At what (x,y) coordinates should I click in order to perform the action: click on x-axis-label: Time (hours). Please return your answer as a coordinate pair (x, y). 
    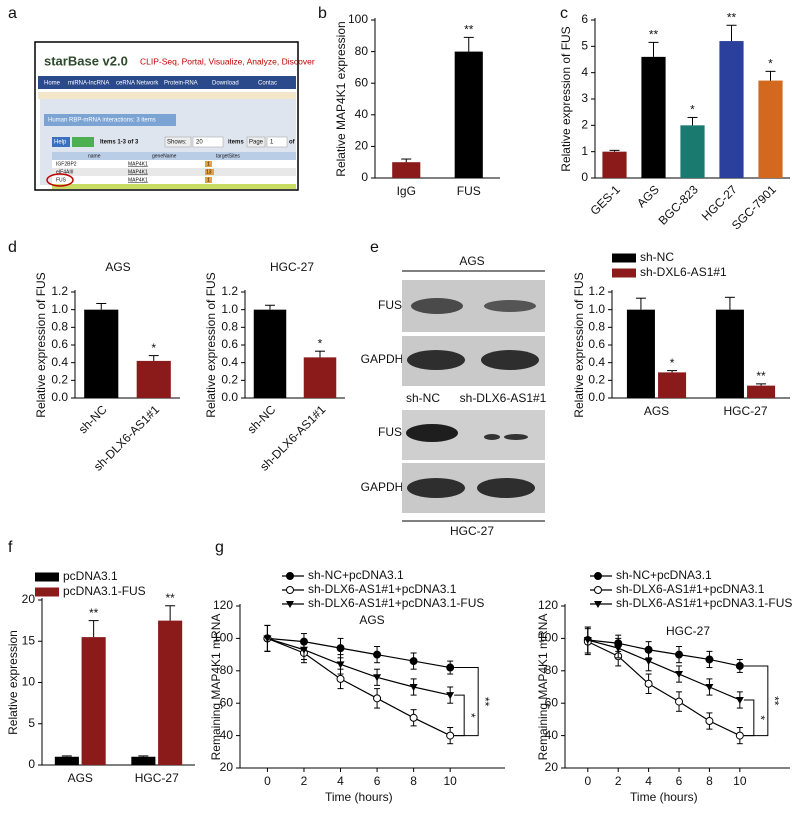
    Looking at the image, I should click on (359, 797).